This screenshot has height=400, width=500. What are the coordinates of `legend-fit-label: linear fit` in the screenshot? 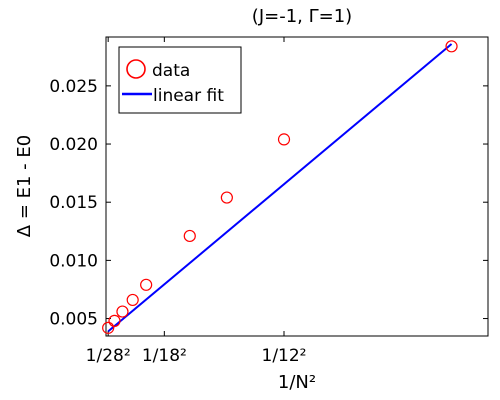 It's located at (188, 96).